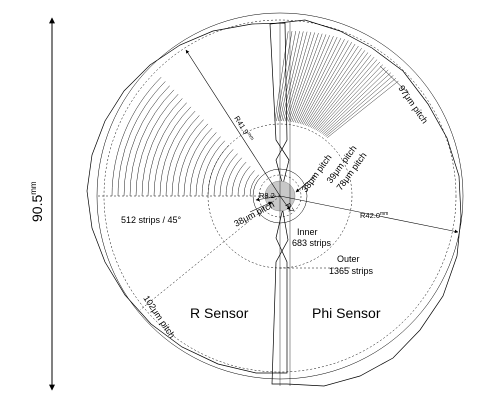 Image resolution: width=484 pixels, height=412 pixels. I want to click on pitch-38-phi-arrow, so click(305, 184).